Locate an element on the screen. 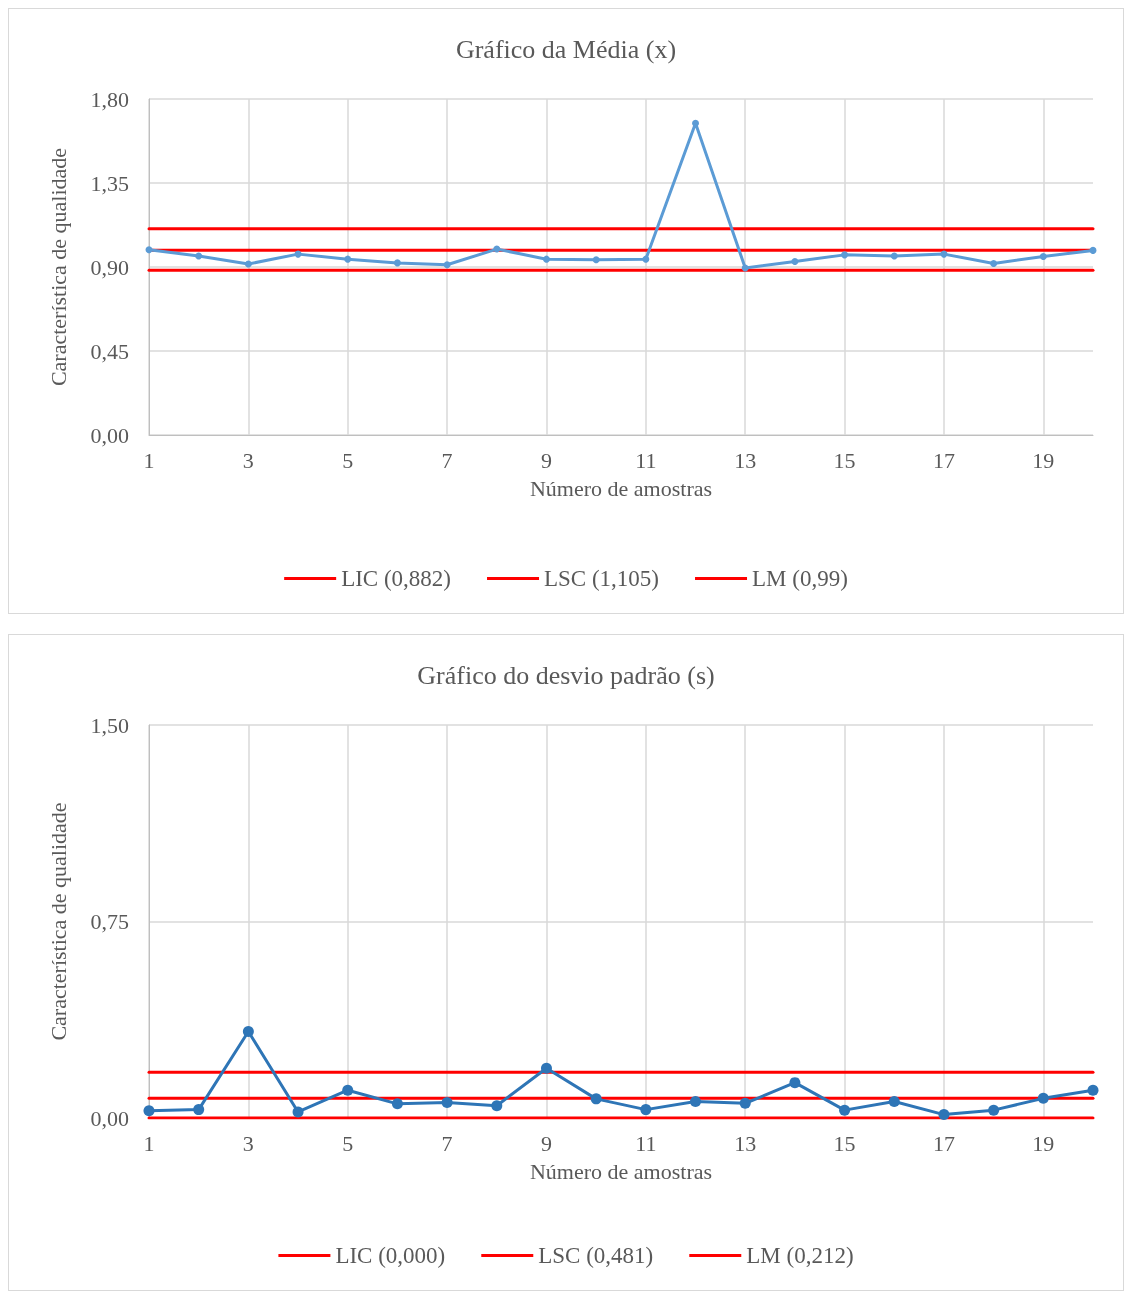 This screenshot has width=1124, height=1293. legend-label: LIC (0,882) is located at coordinates (396, 578).